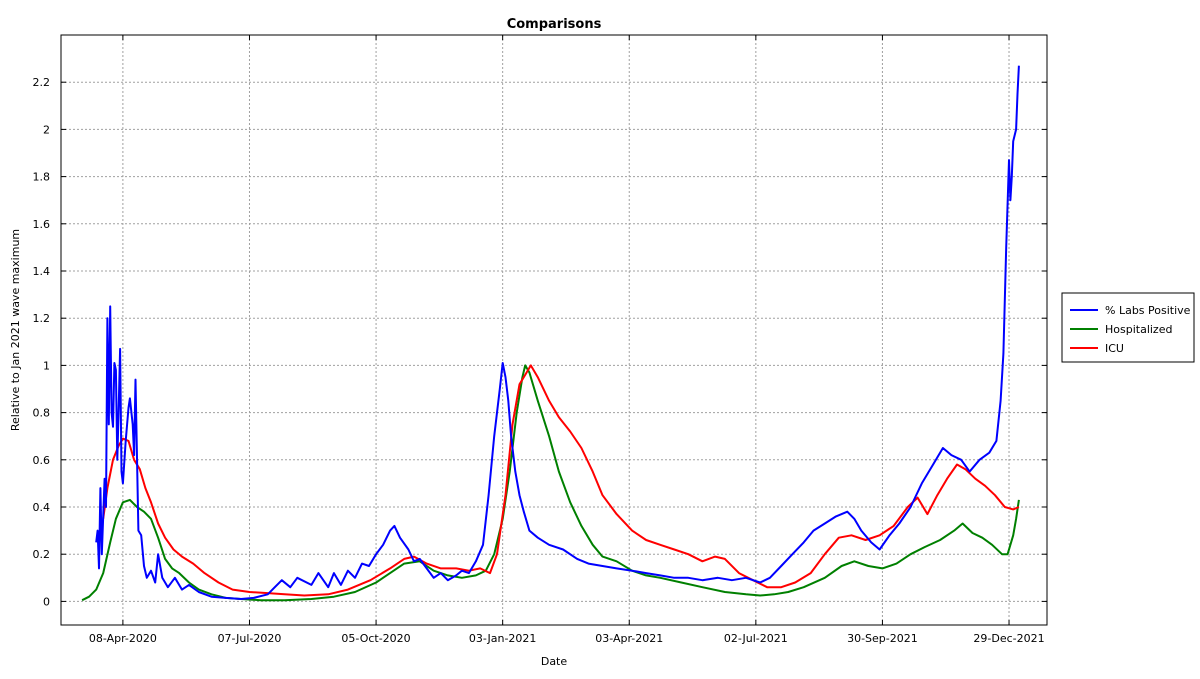  I want to click on x-axis-label: Date, so click(554, 661).